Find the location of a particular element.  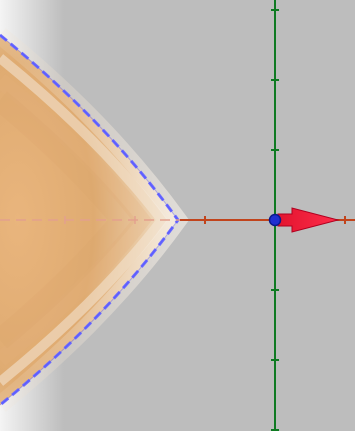

vector-arrow is located at coordinates (308, 220).